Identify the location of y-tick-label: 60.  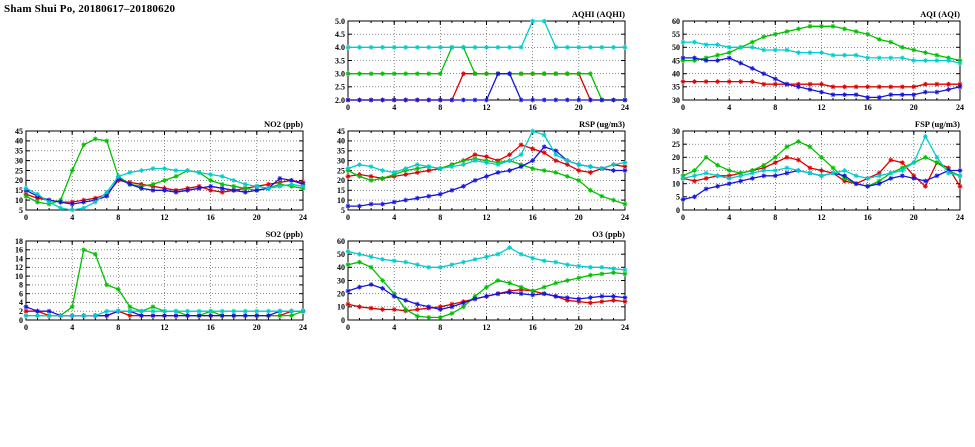
(341, 241).